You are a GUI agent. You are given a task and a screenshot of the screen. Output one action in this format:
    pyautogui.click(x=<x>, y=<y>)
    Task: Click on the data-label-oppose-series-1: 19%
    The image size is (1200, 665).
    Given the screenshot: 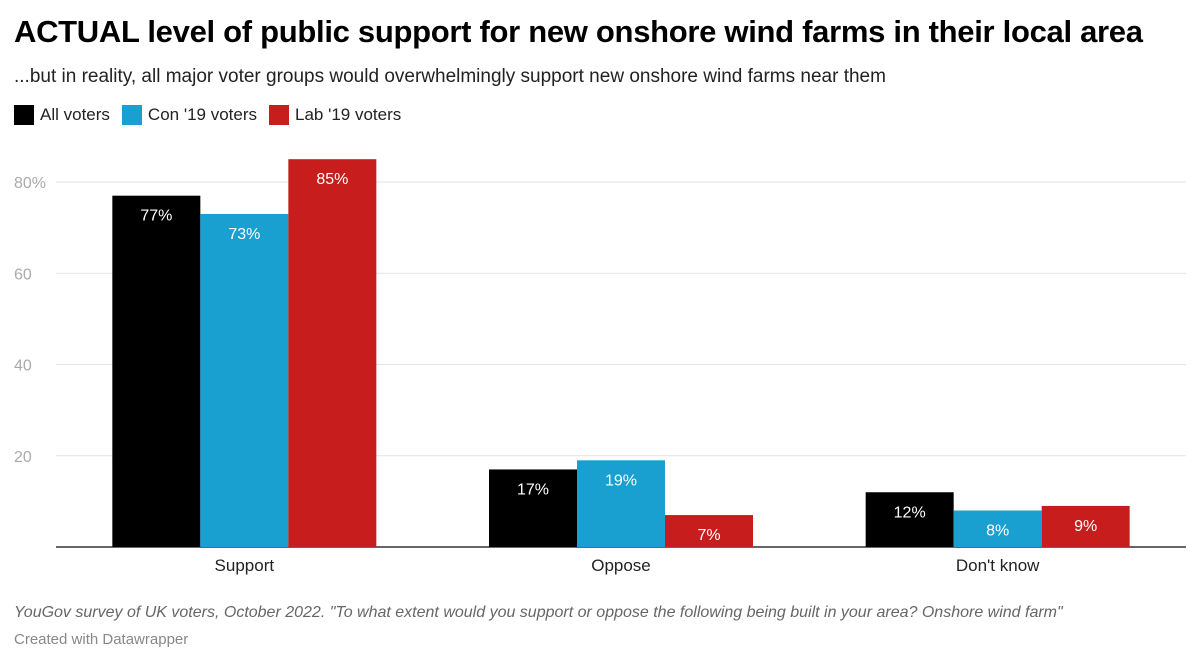 What is the action you would take?
    pyautogui.click(x=621, y=480)
    